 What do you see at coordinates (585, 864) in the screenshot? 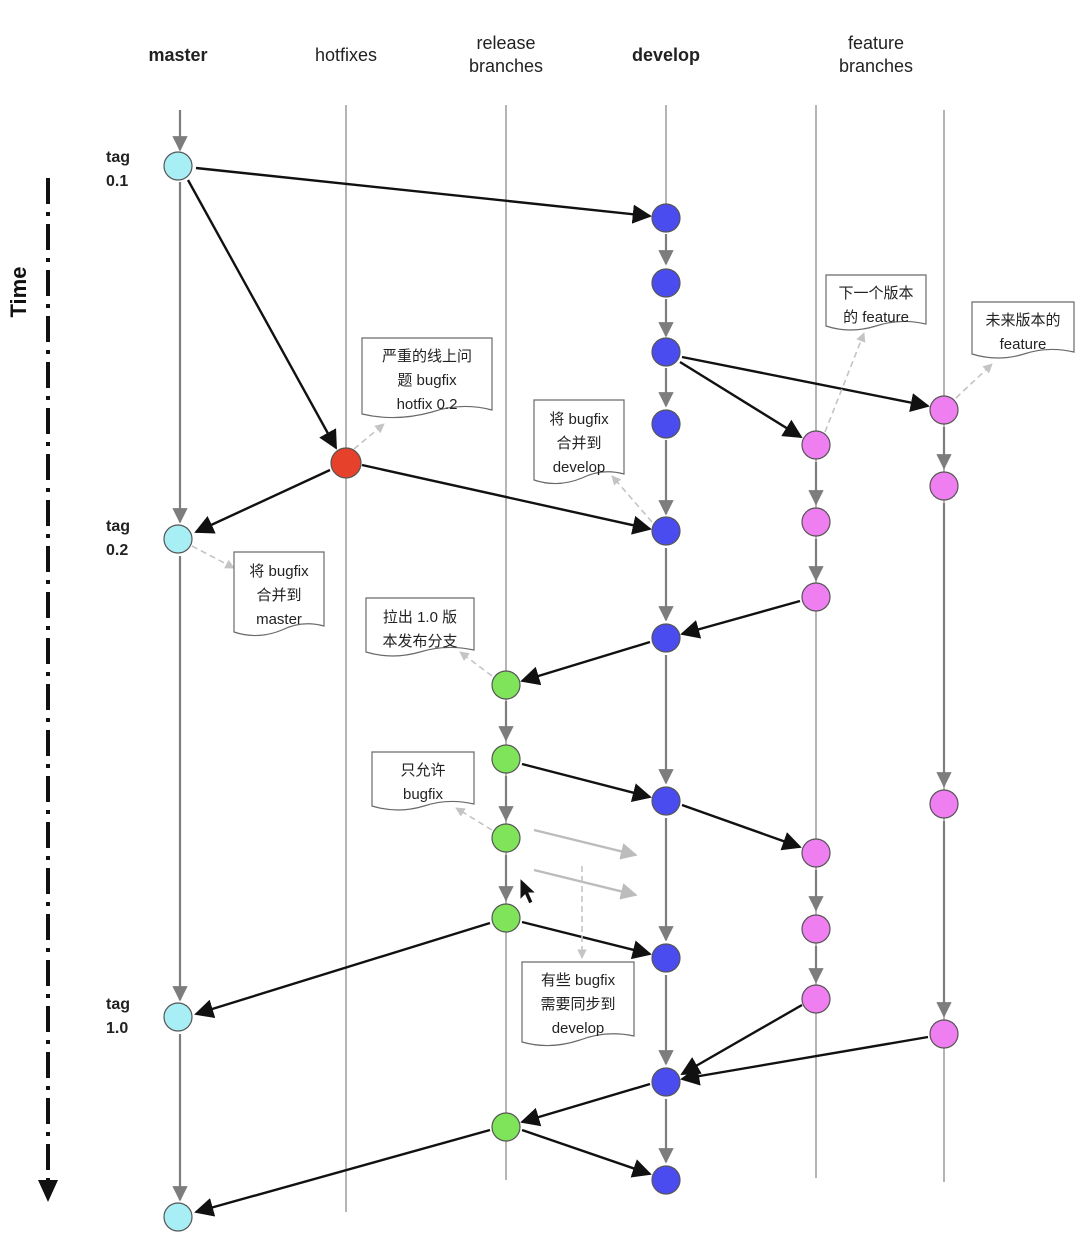
I see `sync-arrows` at bounding box center [585, 864].